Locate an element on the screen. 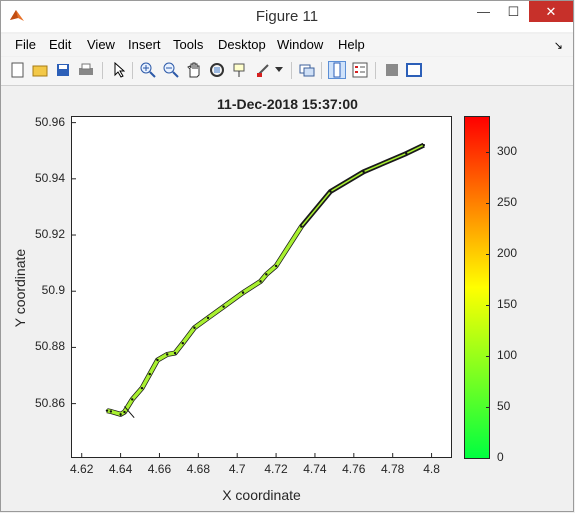 This screenshot has width=575, height=513. zoom-in-icon is located at coordinates (148, 70).